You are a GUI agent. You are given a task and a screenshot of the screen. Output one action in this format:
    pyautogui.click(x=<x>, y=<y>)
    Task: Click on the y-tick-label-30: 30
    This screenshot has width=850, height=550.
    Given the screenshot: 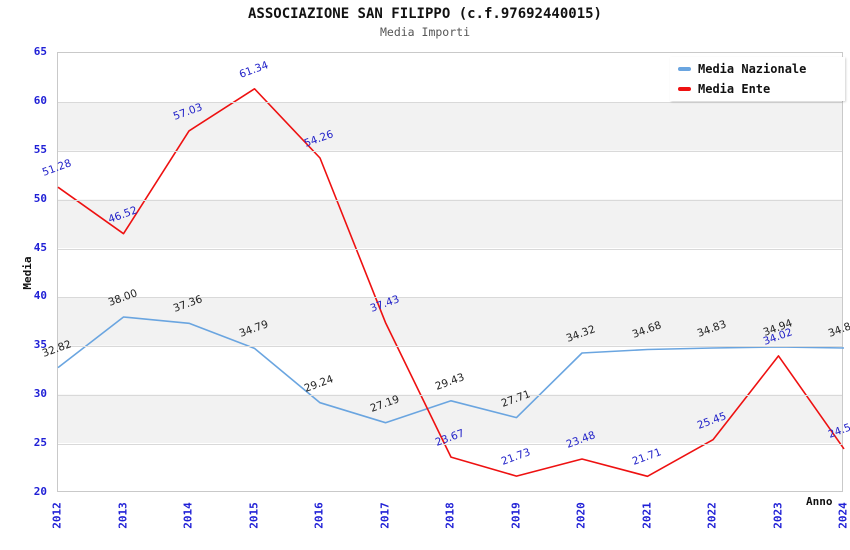 What is the action you would take?
    pyautogui.click(x=40, y=394)
    